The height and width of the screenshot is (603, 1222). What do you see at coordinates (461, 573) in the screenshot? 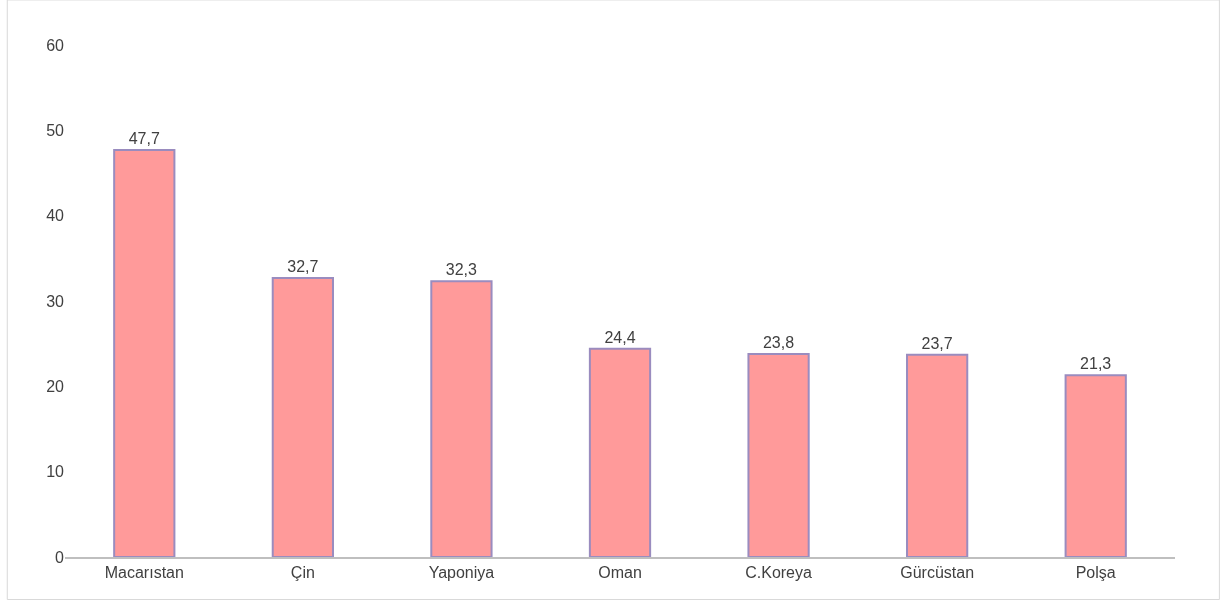
I see `x-tick-label: Yaponiya` at bounding box center [461, 573].